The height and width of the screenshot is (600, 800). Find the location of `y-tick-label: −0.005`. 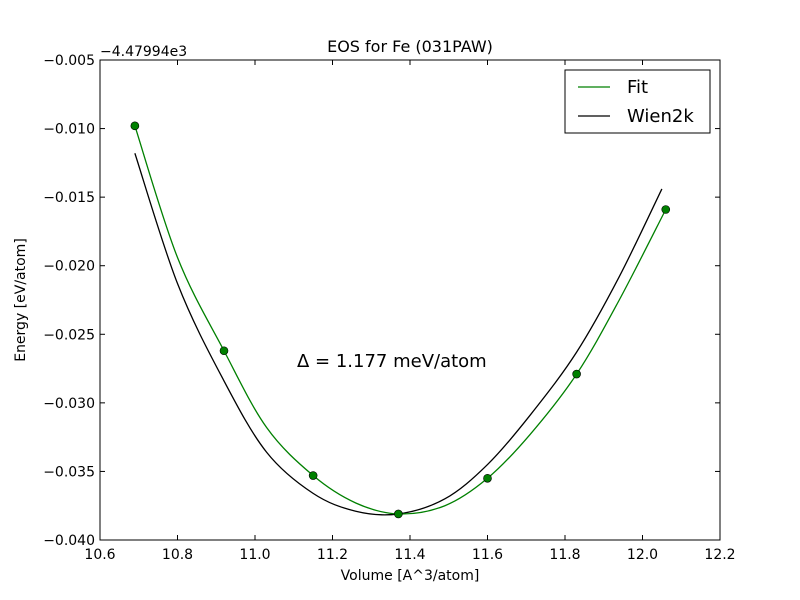

y-tick-label: −0.005 is located at coordinates (69, 61).